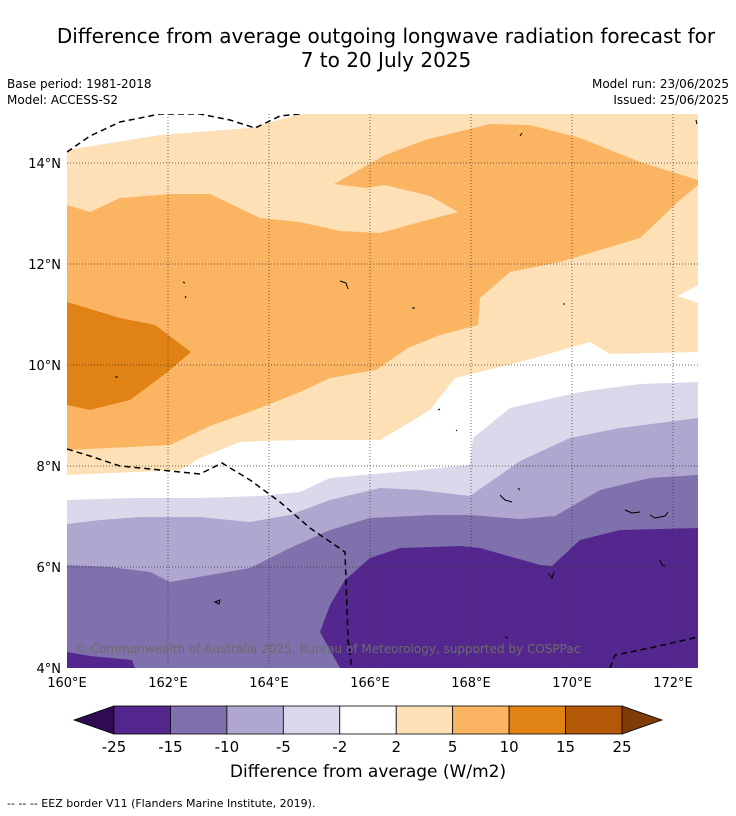  Describe the element at coordinates (471, 683) in the screenshot. I see `lon-label: 168°E` at that location.